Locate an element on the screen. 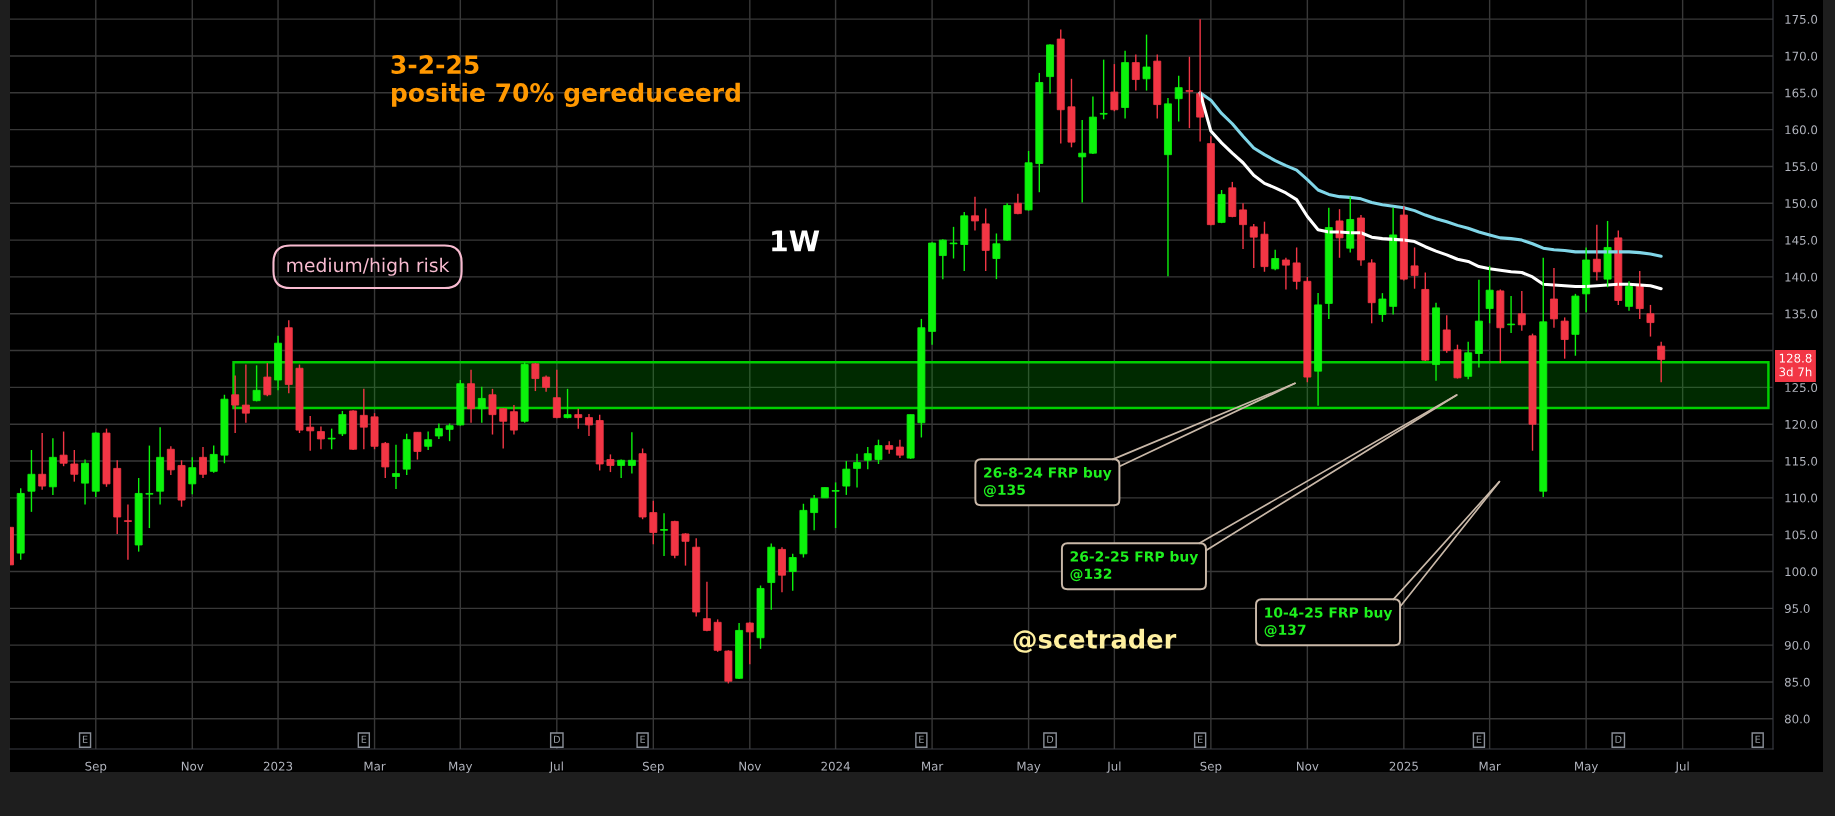 The image size is (1835, 816). y-tick-label: 175.0 is located at coordinates (1801, 19).